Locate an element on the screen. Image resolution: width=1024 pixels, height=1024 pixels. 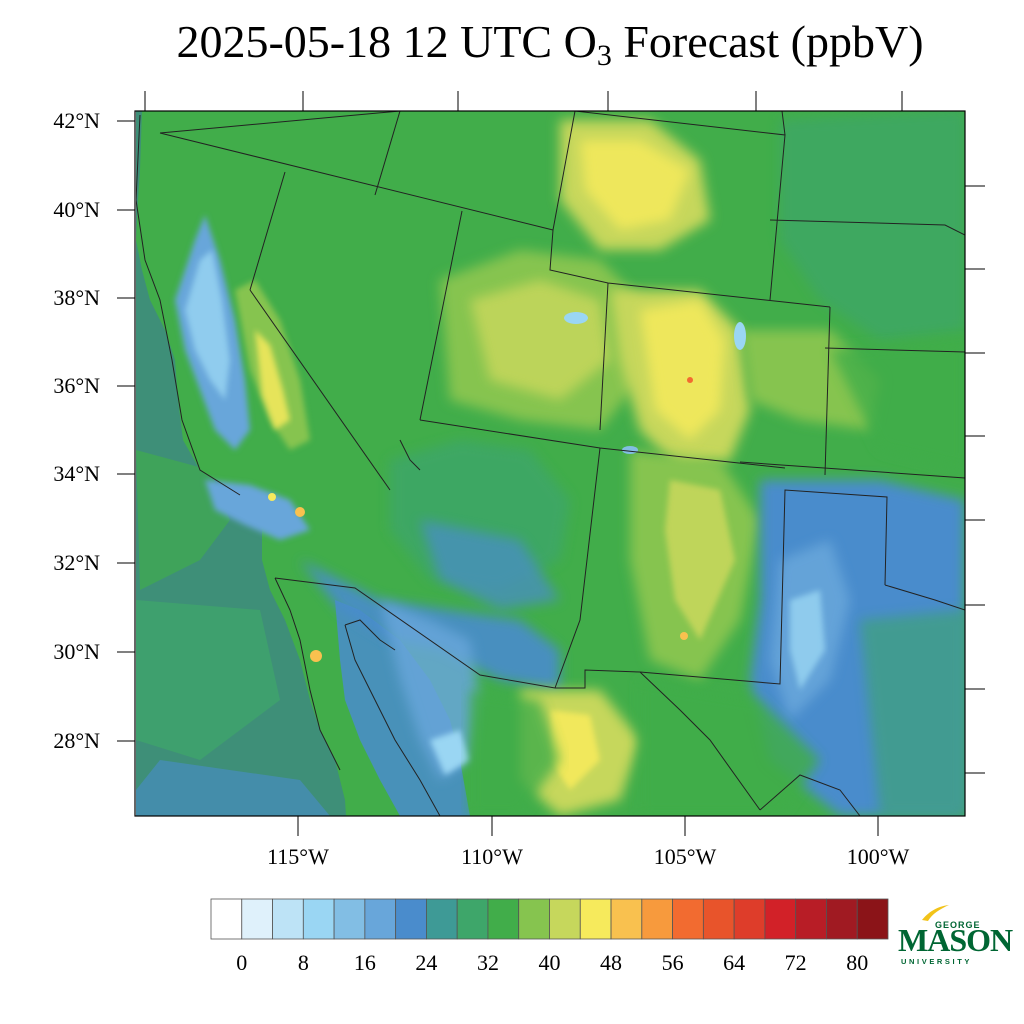
title-suffix: Forecast (ppbV) is located at coordinates (767, 41).